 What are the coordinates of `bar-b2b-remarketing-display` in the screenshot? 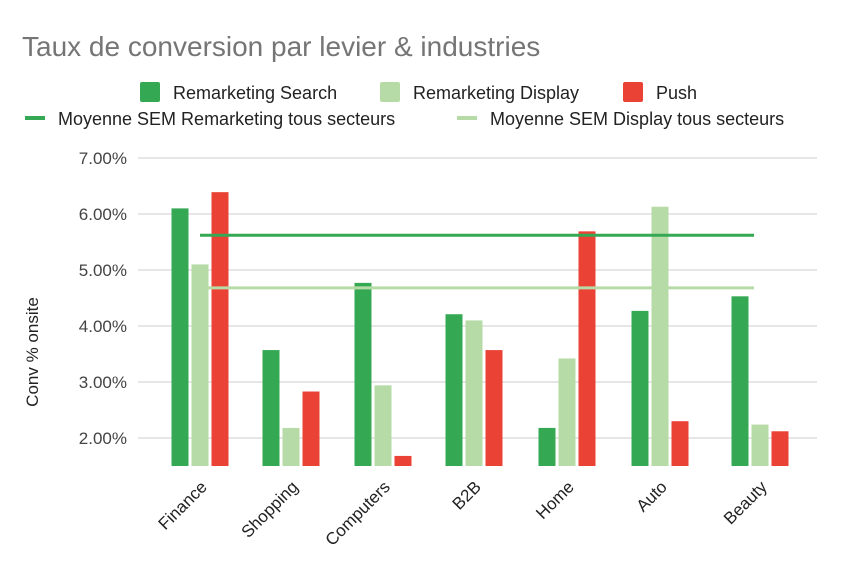 It's located at (474, 393).